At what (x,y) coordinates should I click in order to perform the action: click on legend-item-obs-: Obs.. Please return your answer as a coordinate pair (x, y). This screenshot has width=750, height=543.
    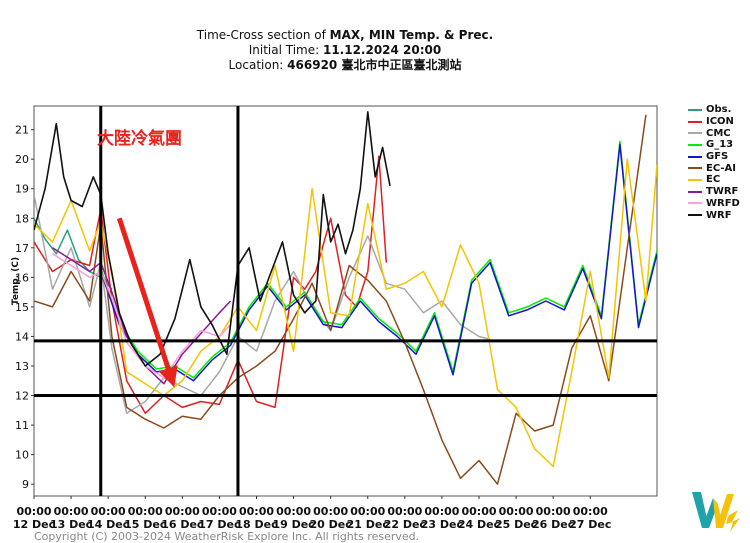
    Looking at the image, I should click on (714, 110).